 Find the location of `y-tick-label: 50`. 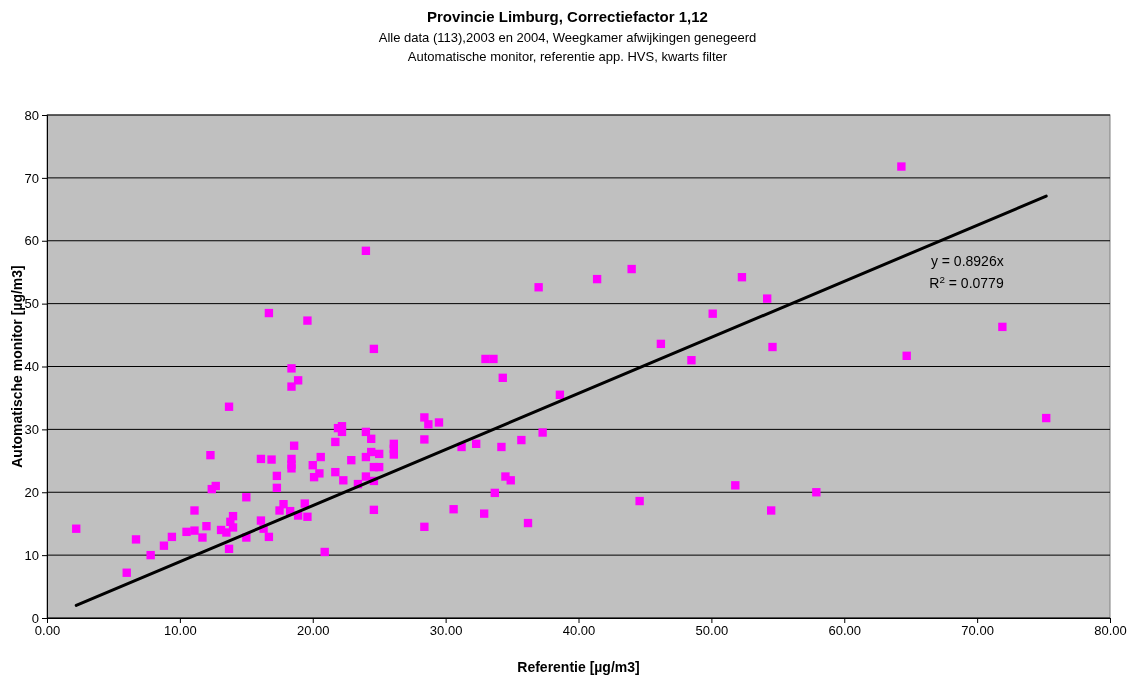

y-tick-label: 50 is located at coordinates (31, 304).